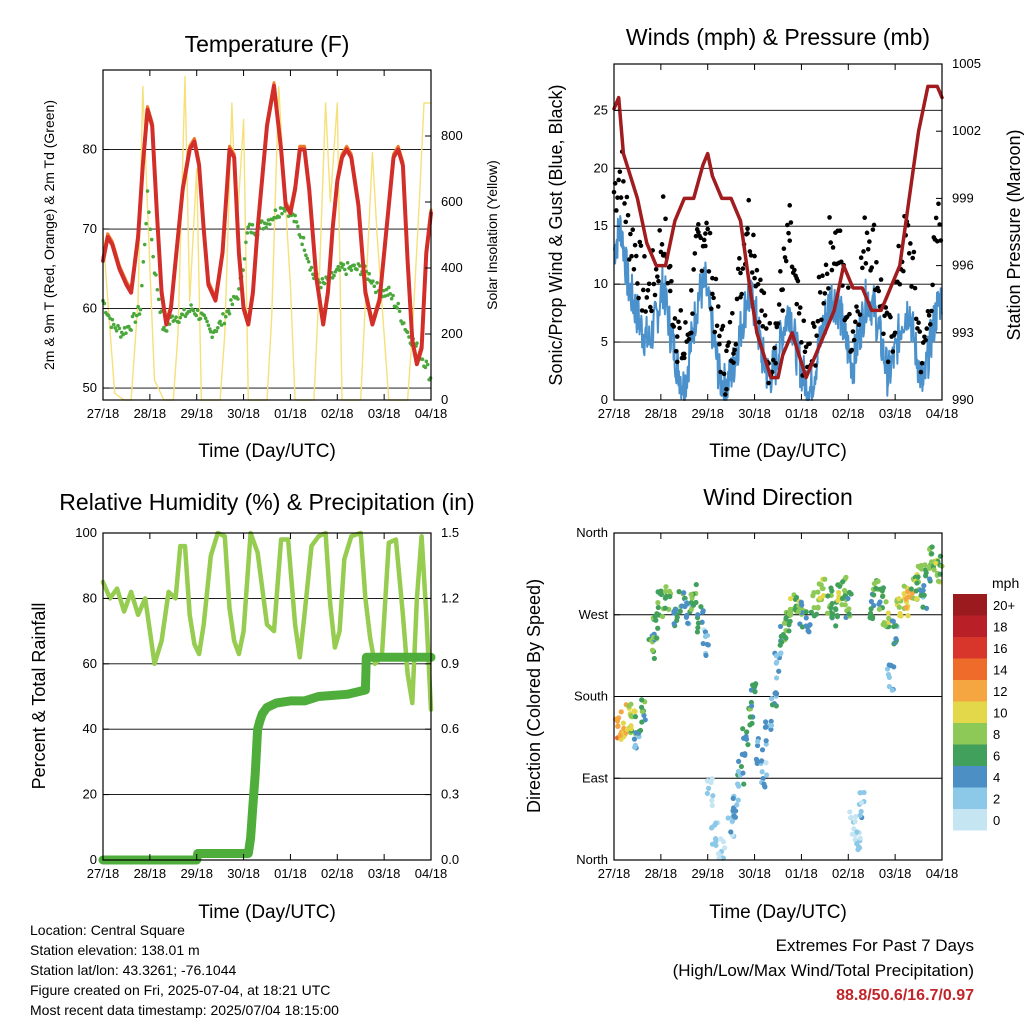  What do you see at coordinates (778, 497) in the screenshot?
I see `direction-title: Wind Direction` at bounding box center [778, 497].